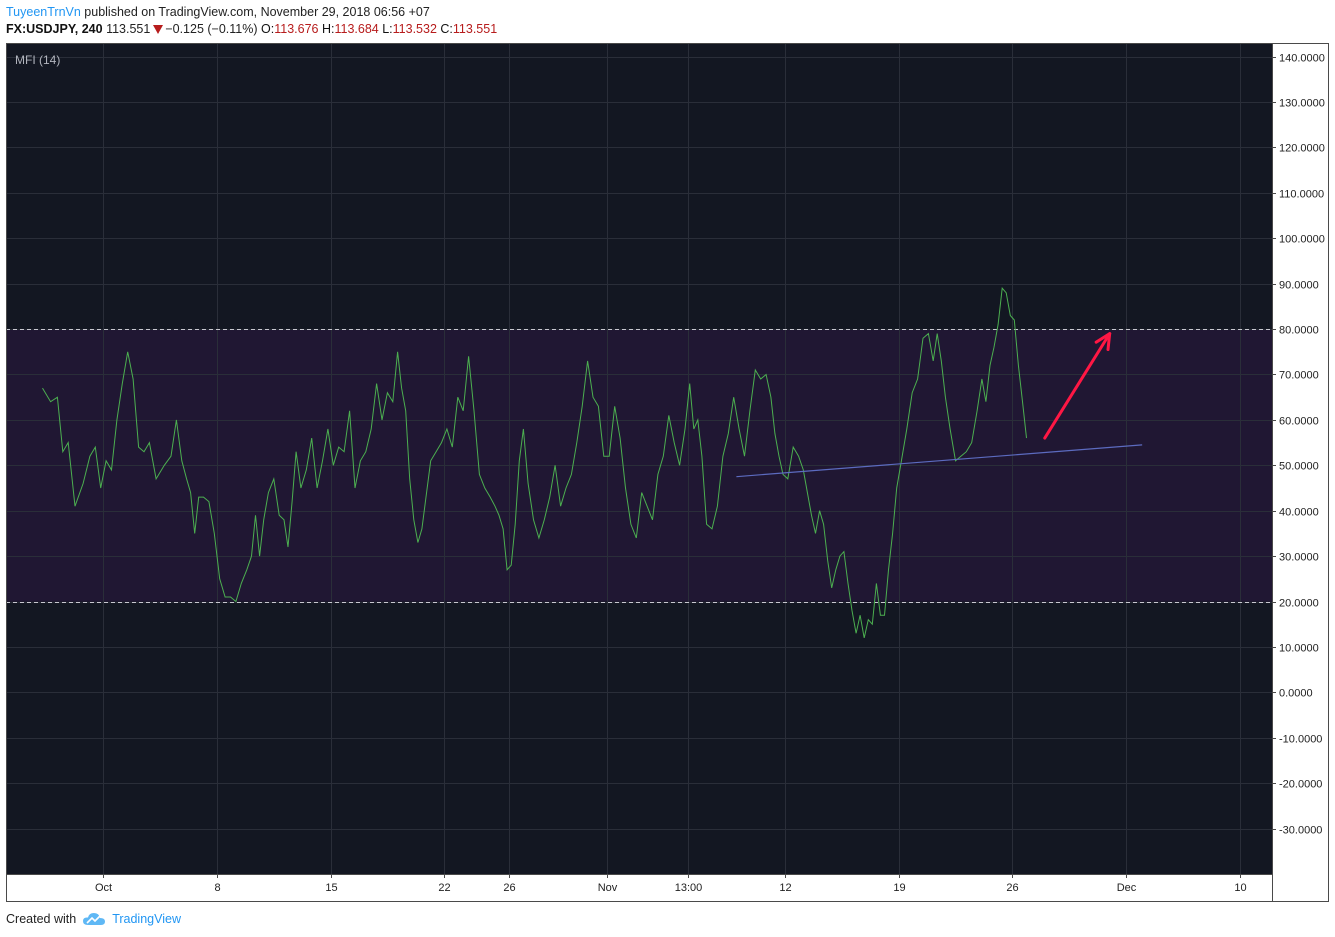 The image size is (1335, 937). What do you see at coordinates (939, 461) in the screenshot?
I see `trend-line` at bounding box center [939, 461].